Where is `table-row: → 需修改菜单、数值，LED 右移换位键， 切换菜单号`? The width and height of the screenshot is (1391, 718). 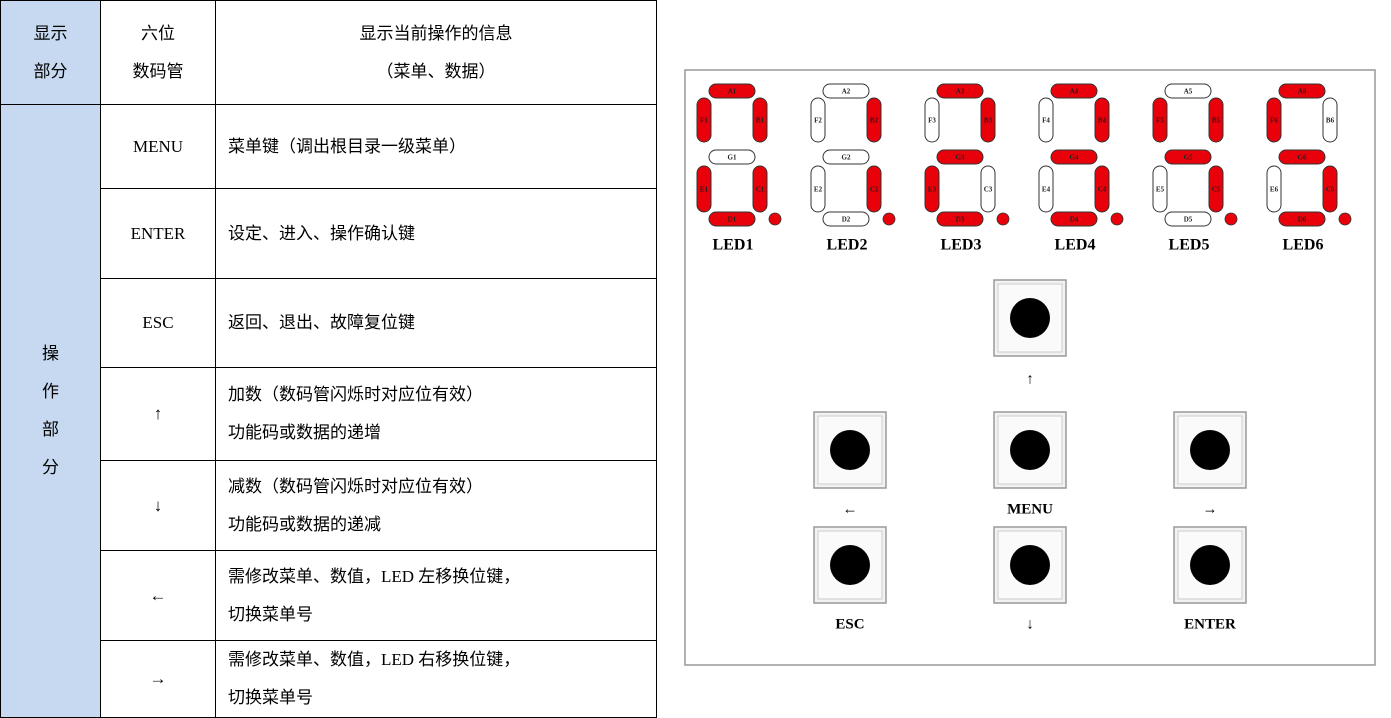
table-row: → 需修改菜单、数值，LED 右移换位键， 切换菜单号 is located at coordinates (329, 679).